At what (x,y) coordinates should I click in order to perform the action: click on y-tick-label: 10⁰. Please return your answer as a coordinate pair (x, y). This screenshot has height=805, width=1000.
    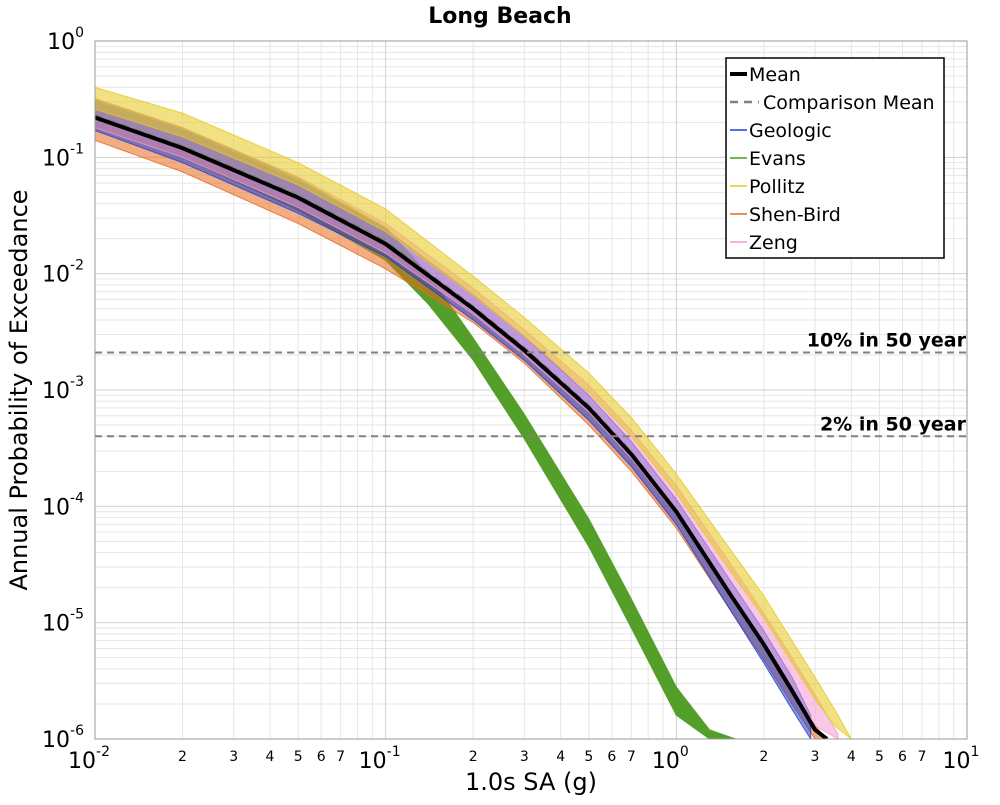
    Looking at the image, I should click on (65, 40).